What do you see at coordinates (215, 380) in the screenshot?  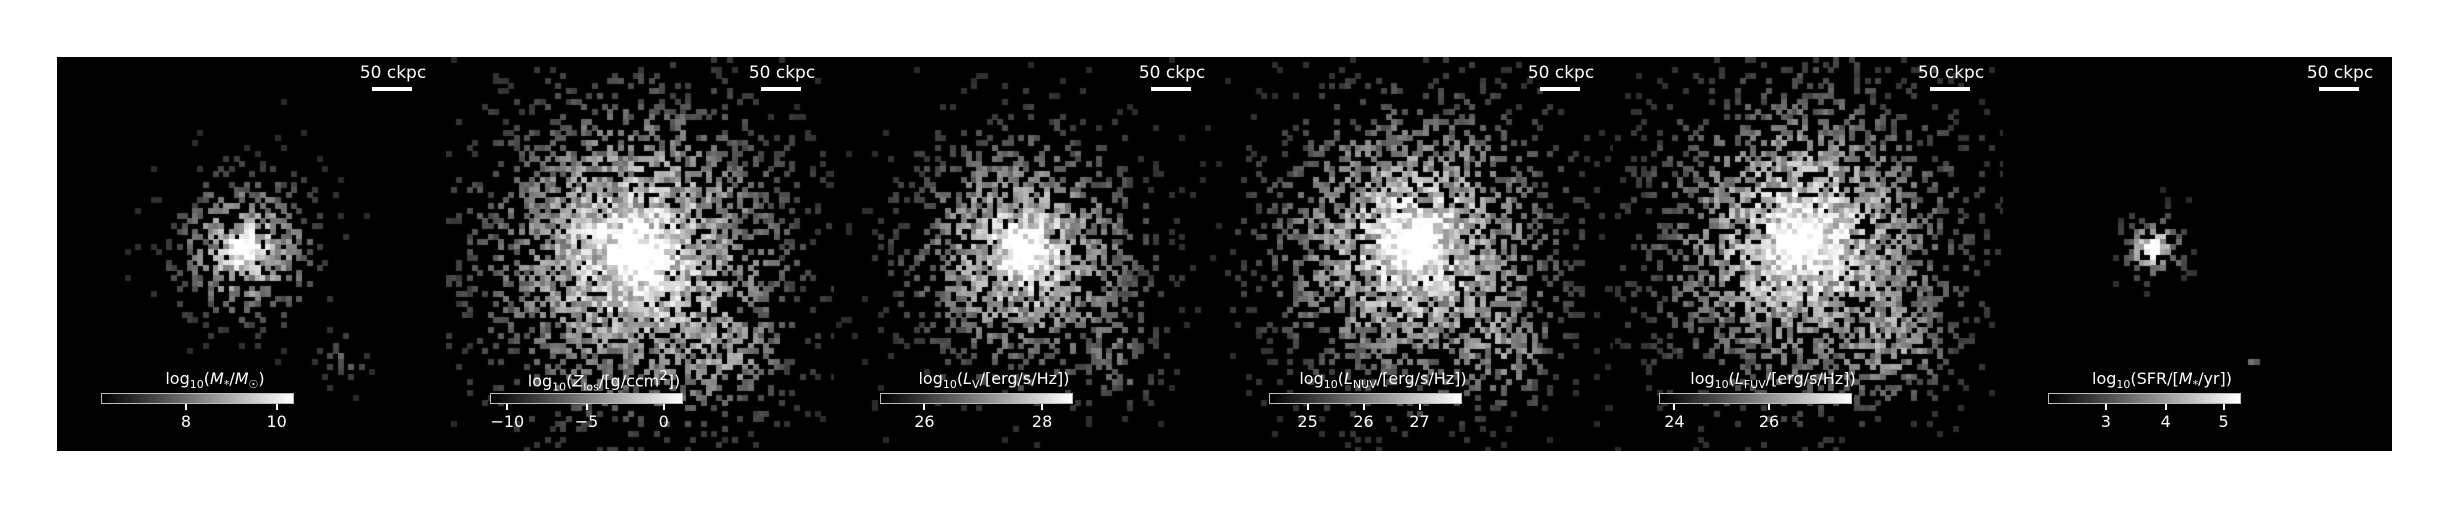 I see `colorbar-title: log10(M*/M☉)` at bounding box center [215, 380].